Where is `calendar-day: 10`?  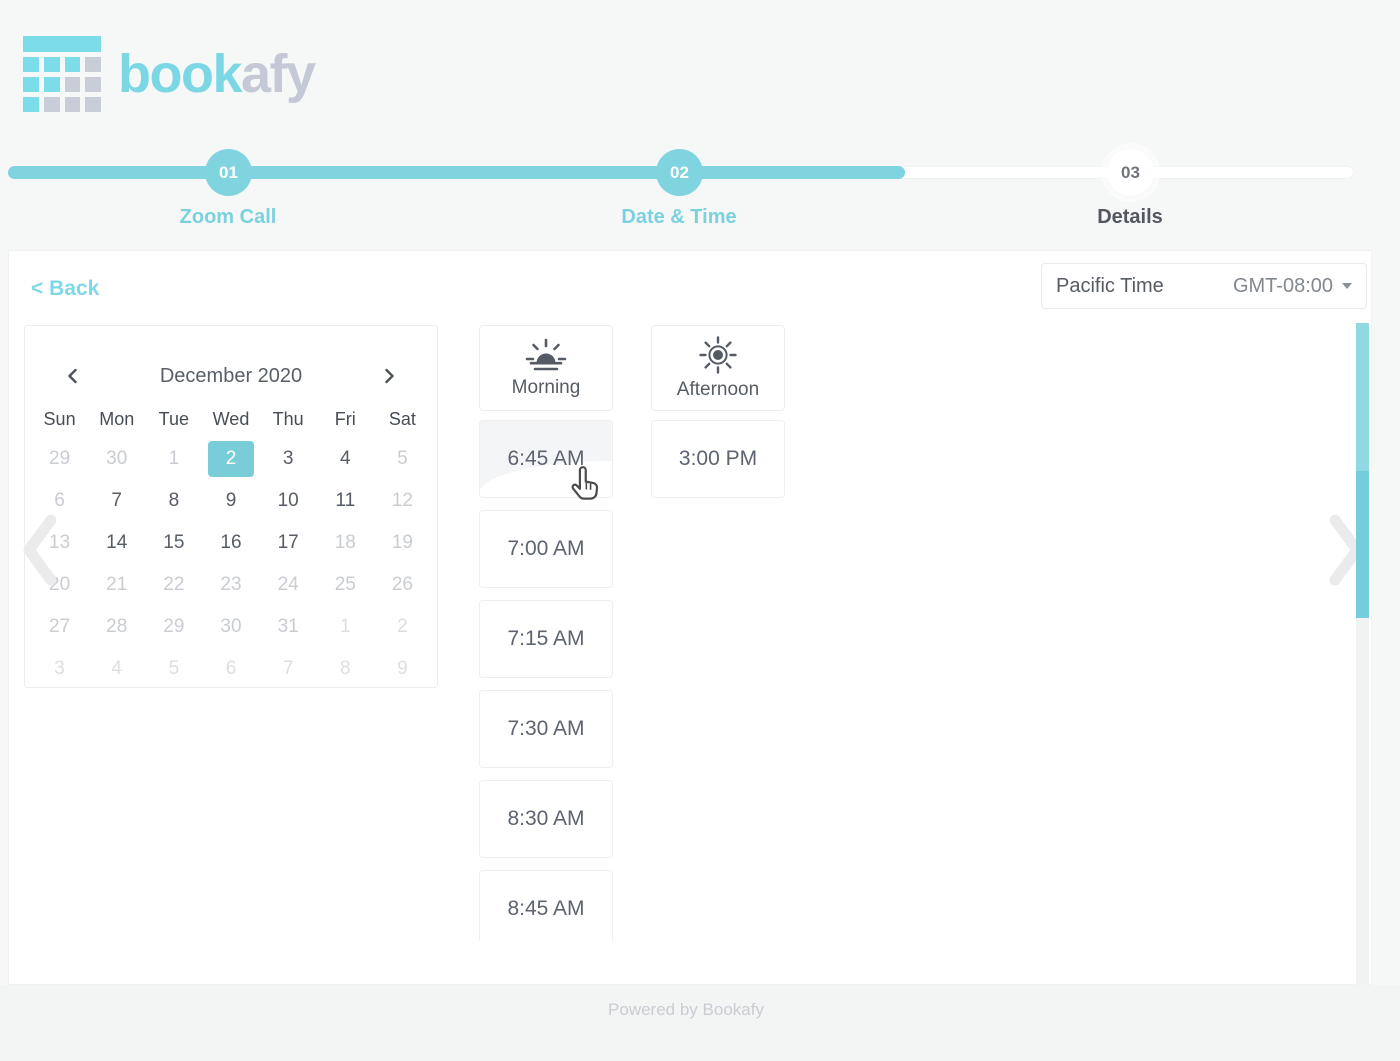
calendar-day: 10 is located at coordinates (288, 500).